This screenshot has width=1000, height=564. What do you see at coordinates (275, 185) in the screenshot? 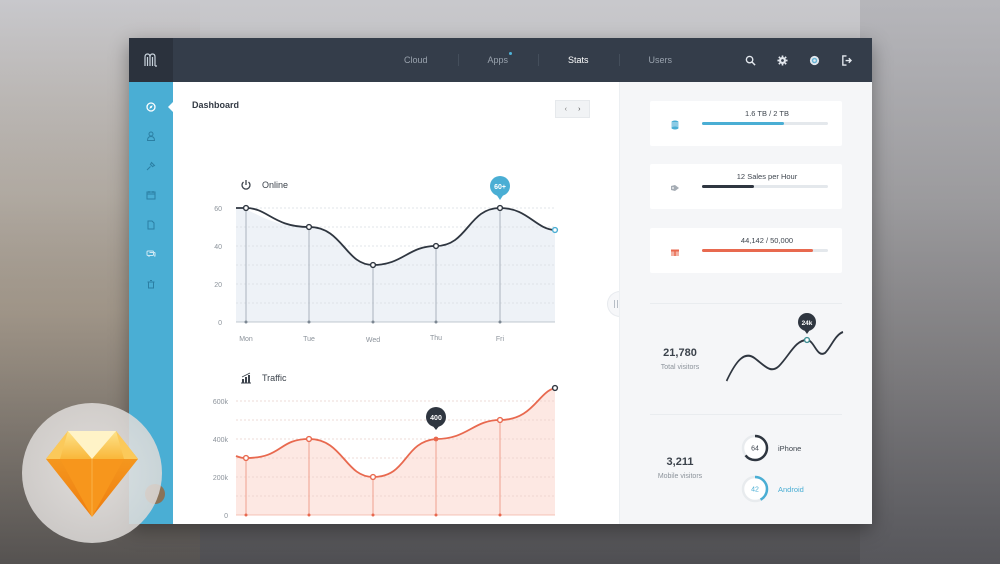
I see `chart-title-text: Online` at bounding box center [275, 185].